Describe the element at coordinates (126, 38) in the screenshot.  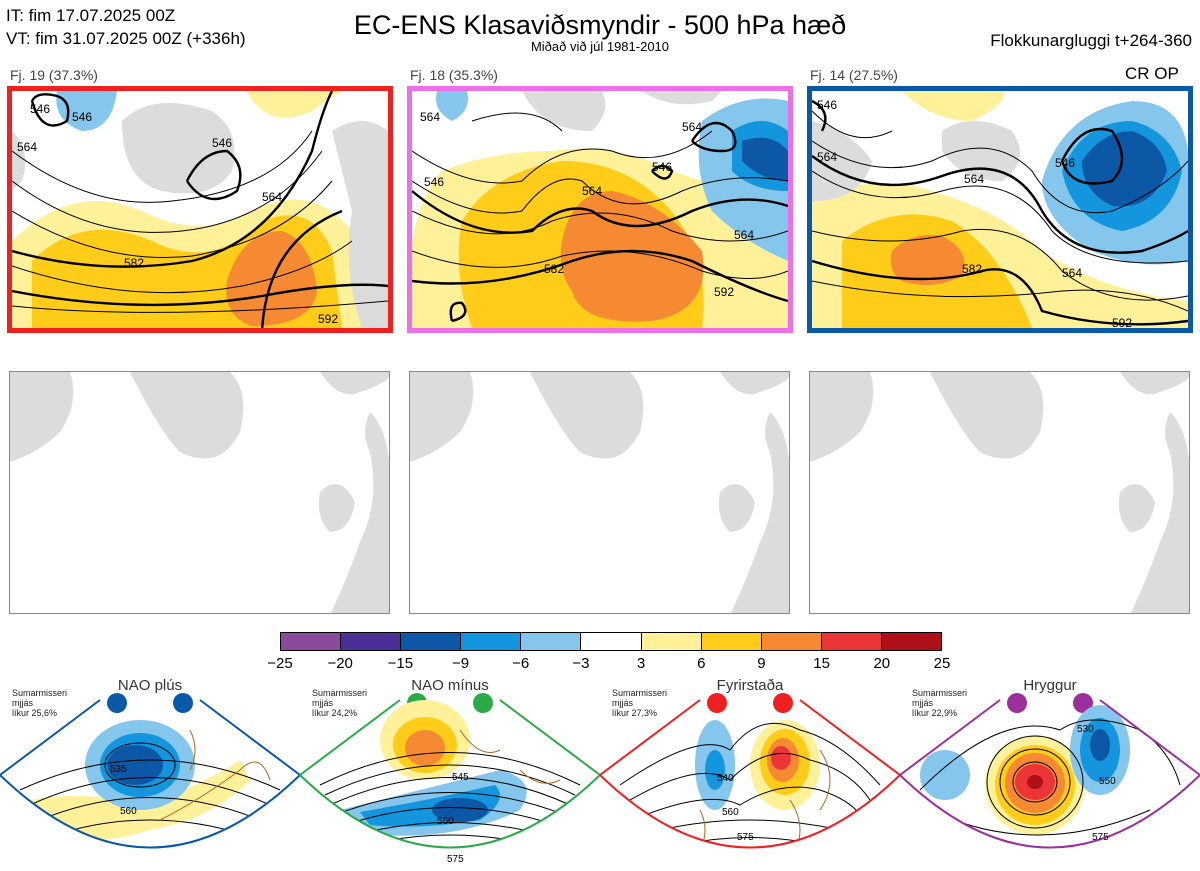
I see `valid-time: VT: fim 31.07.2025 00Z (+336h)` at that location.